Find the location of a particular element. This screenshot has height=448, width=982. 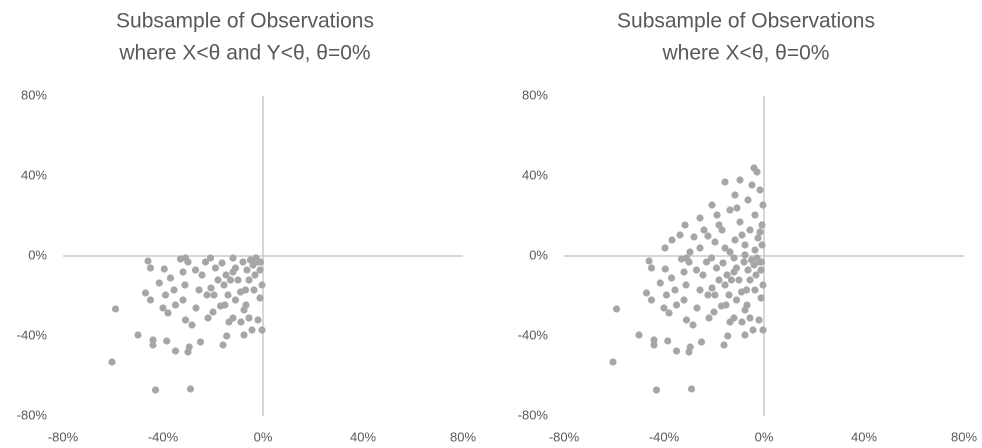

y-tick-label: -80% is located at coordinates (533, 414).